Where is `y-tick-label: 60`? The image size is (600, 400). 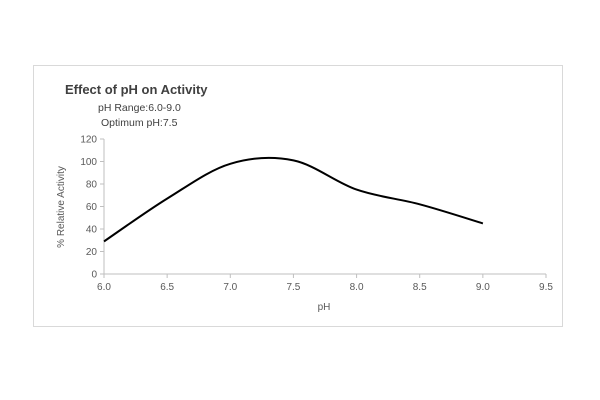 y-tick-label: 60 is located at coordinates (92, 207).